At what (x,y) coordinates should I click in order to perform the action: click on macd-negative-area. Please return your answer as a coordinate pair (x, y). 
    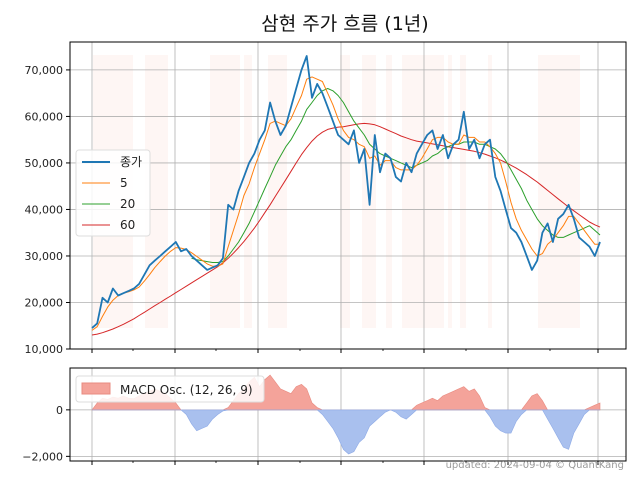
    Looking at the image, I should click on (346, 432).